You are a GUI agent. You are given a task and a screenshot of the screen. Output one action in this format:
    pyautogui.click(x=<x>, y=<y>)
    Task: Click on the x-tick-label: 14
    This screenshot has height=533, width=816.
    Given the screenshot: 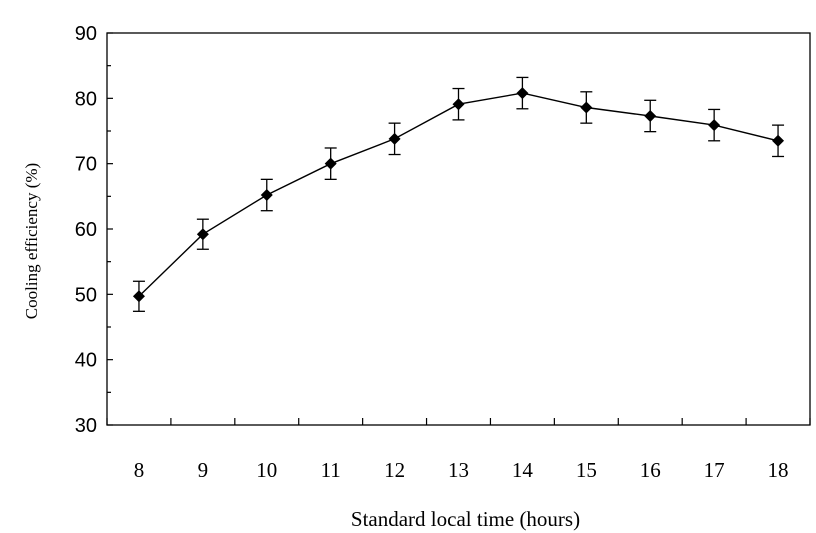 What is the action you would take?
    pyautogui.click(x=523, y=470)
    